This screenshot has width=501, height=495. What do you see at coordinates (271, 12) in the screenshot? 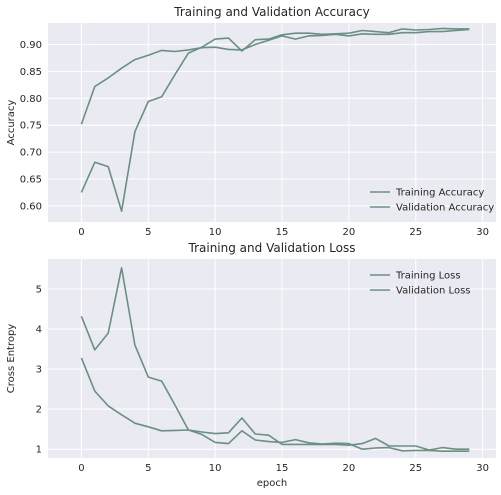
I see `chart-title: Training and Validation Accuracy` at bounding box center [271, 12].